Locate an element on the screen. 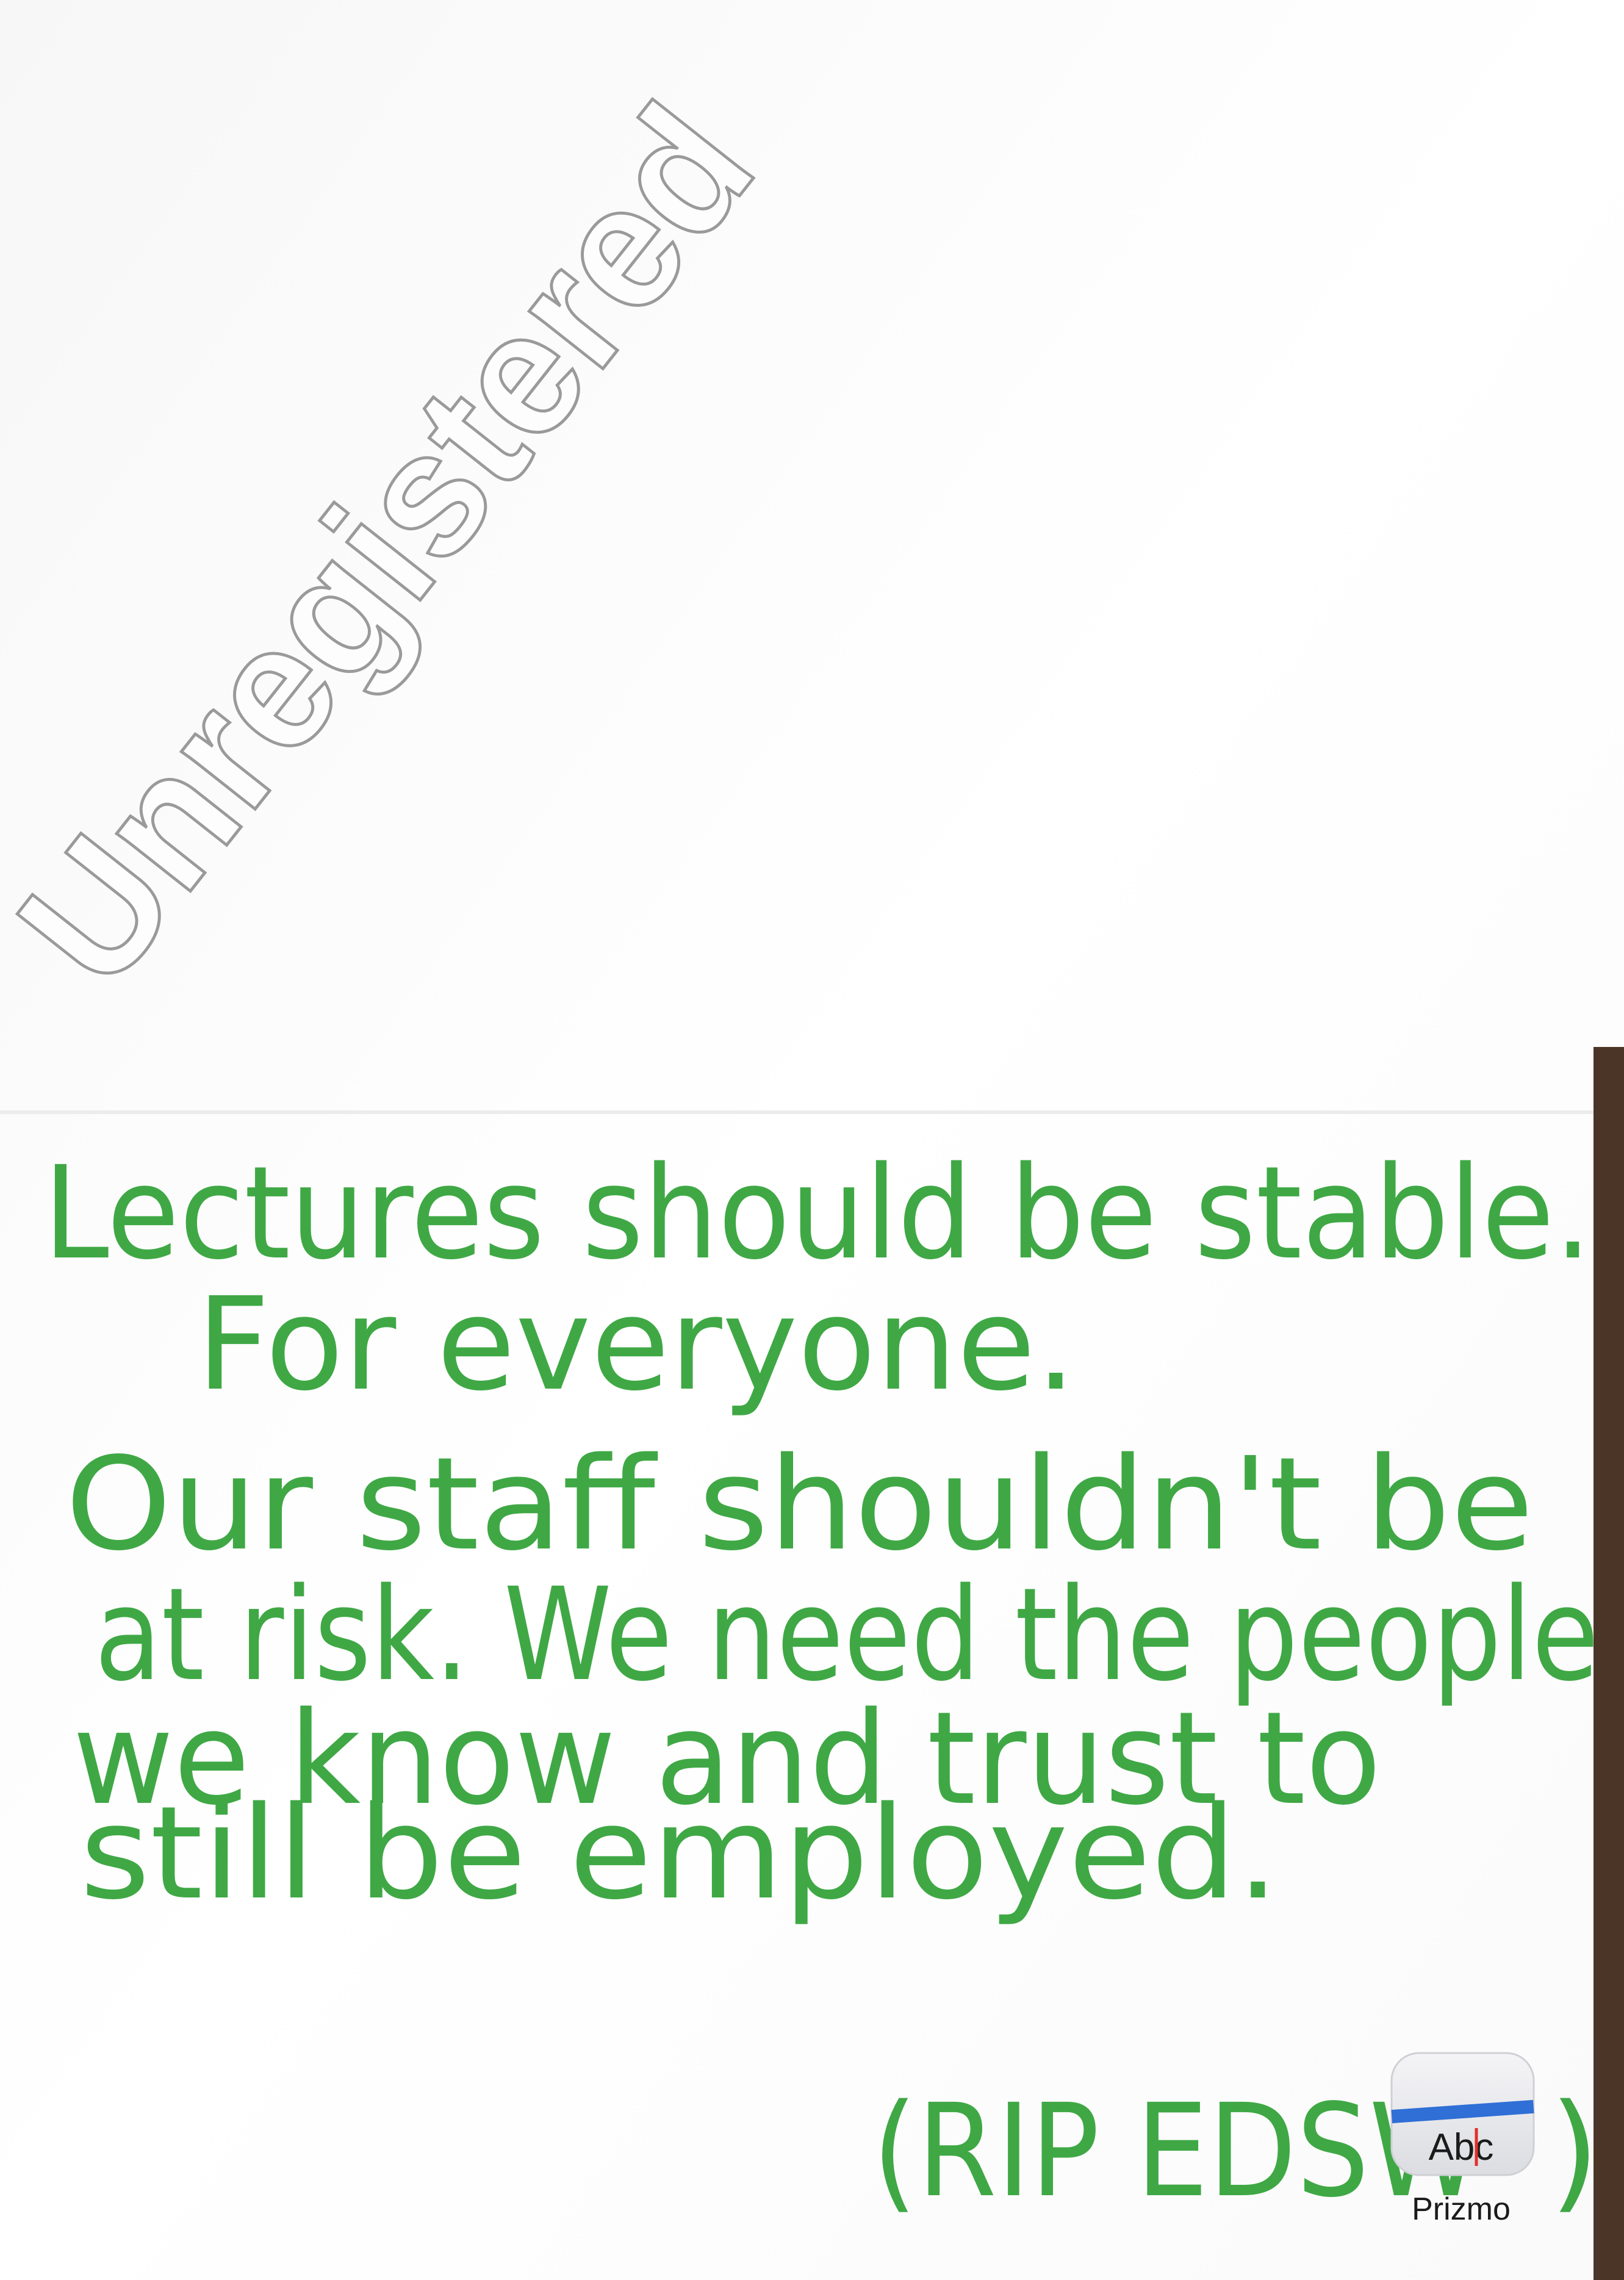 The height and width of the screenshot is (2280, 1624). note-line: still be employed. is located at coordinates (680, 1853).